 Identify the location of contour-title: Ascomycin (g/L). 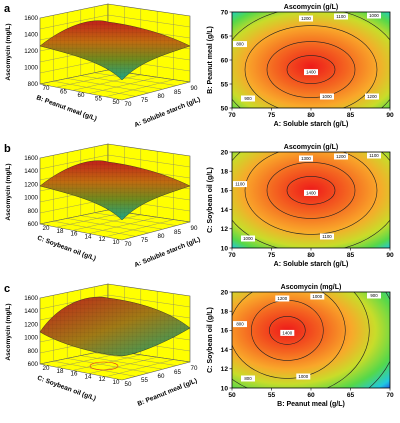
(311, 147).